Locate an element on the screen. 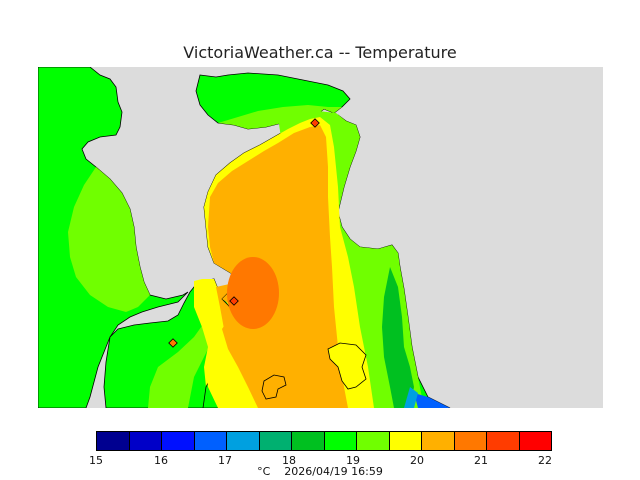  legend-tick-20: 20 is located at coordinates (417, 460).